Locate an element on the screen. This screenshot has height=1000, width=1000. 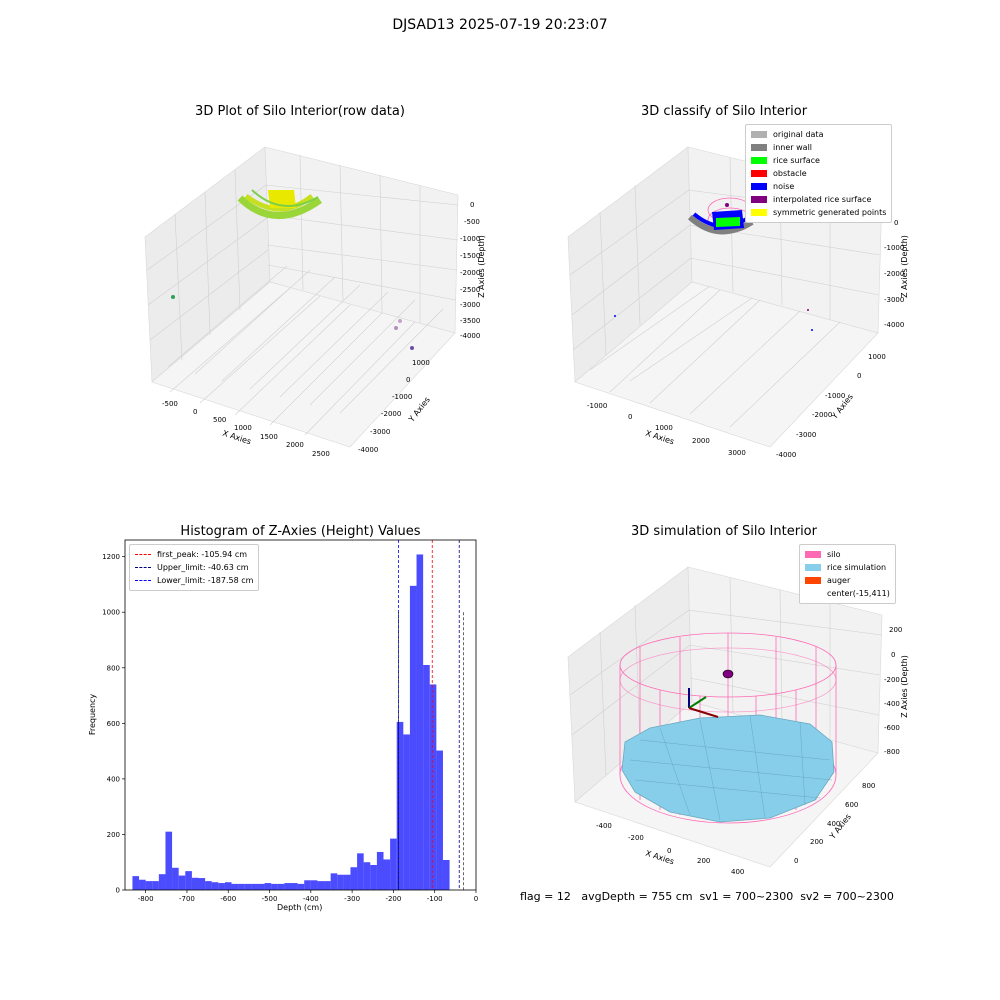
classify-ztick: -4000 is located at coordinates (894, 325).